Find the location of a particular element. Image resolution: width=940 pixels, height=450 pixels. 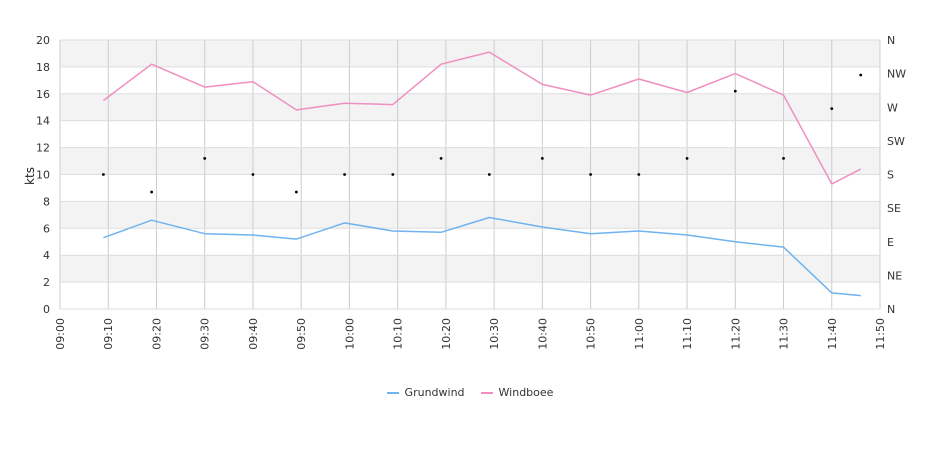

x-tick-label: 09:00 is located at coordinates (60, 334).